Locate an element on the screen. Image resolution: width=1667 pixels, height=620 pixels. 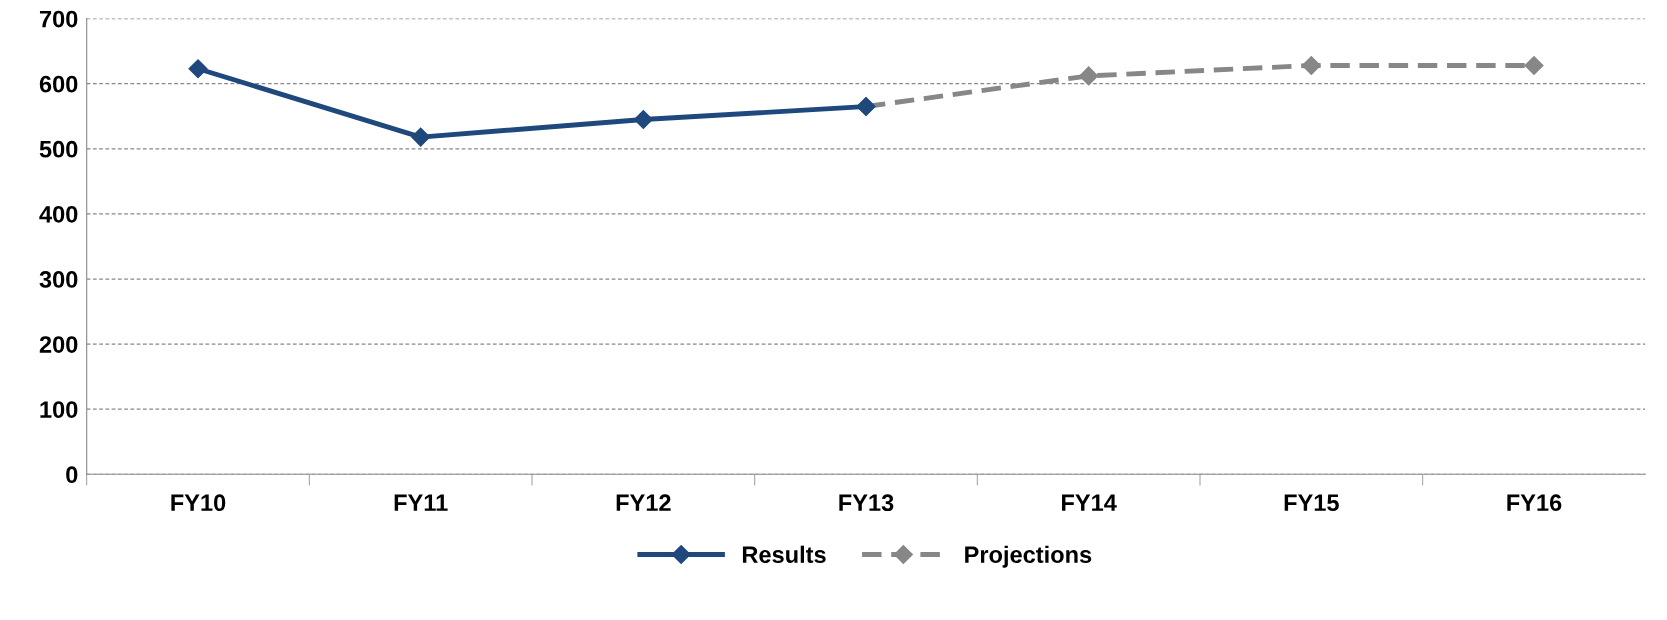
y-tick-label: 500 is located at coordinates (58, 149).